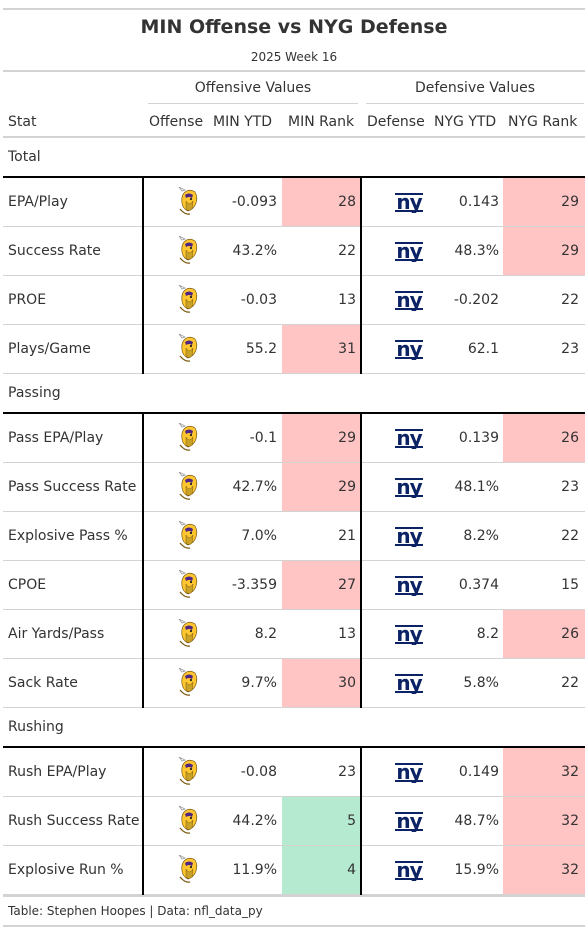 The width and height of the screenshot is (588, 928). Describe the element at coordinates (72, 487) in the screenshot. I see `stat-name: Pass Success Rate` at that location.